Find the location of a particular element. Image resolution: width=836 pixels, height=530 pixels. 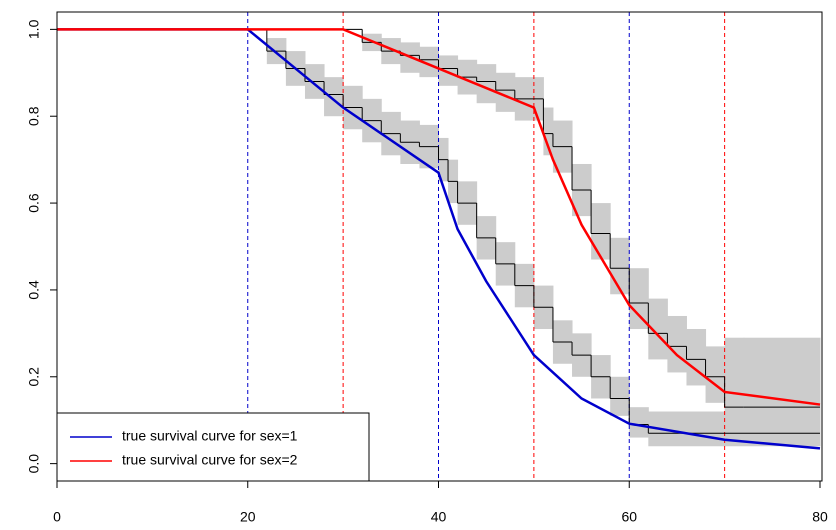

legend-label: true survival curve for sex=2 is located at coordinates (210, 460).